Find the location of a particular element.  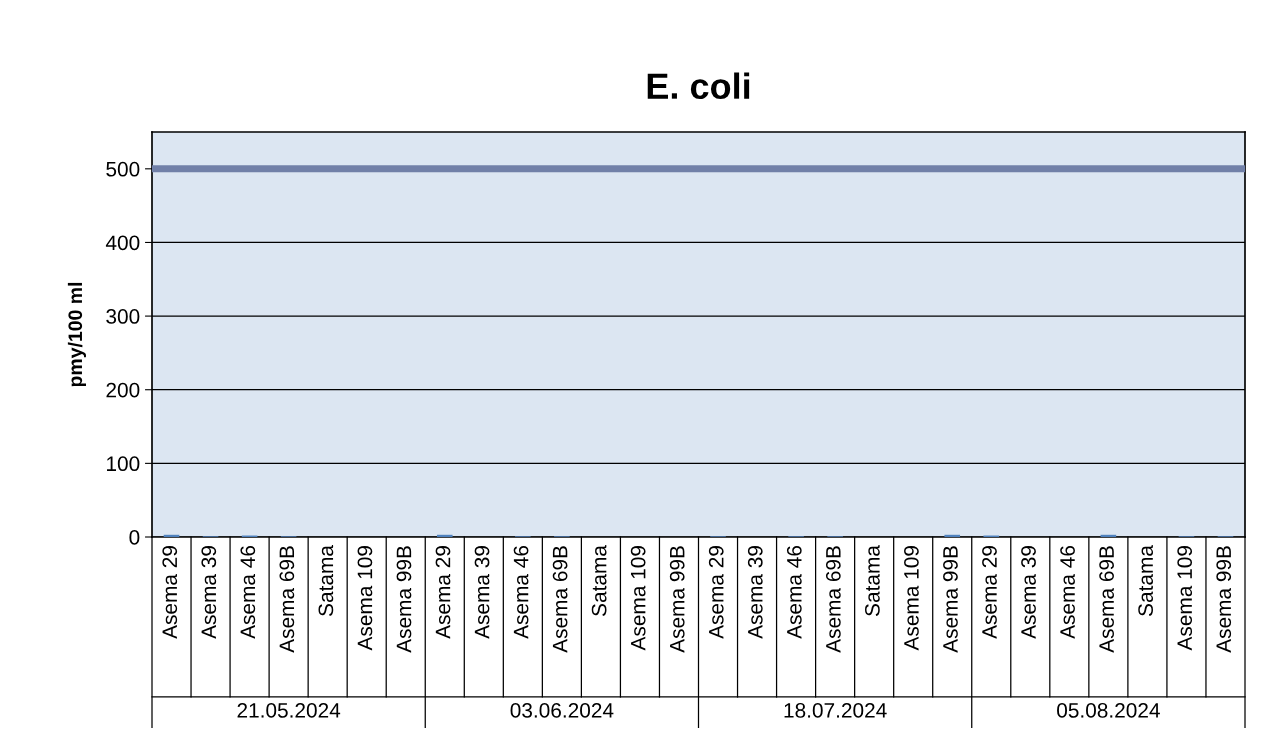

text: 21.05.2024 is located at coordinates (289, 710).